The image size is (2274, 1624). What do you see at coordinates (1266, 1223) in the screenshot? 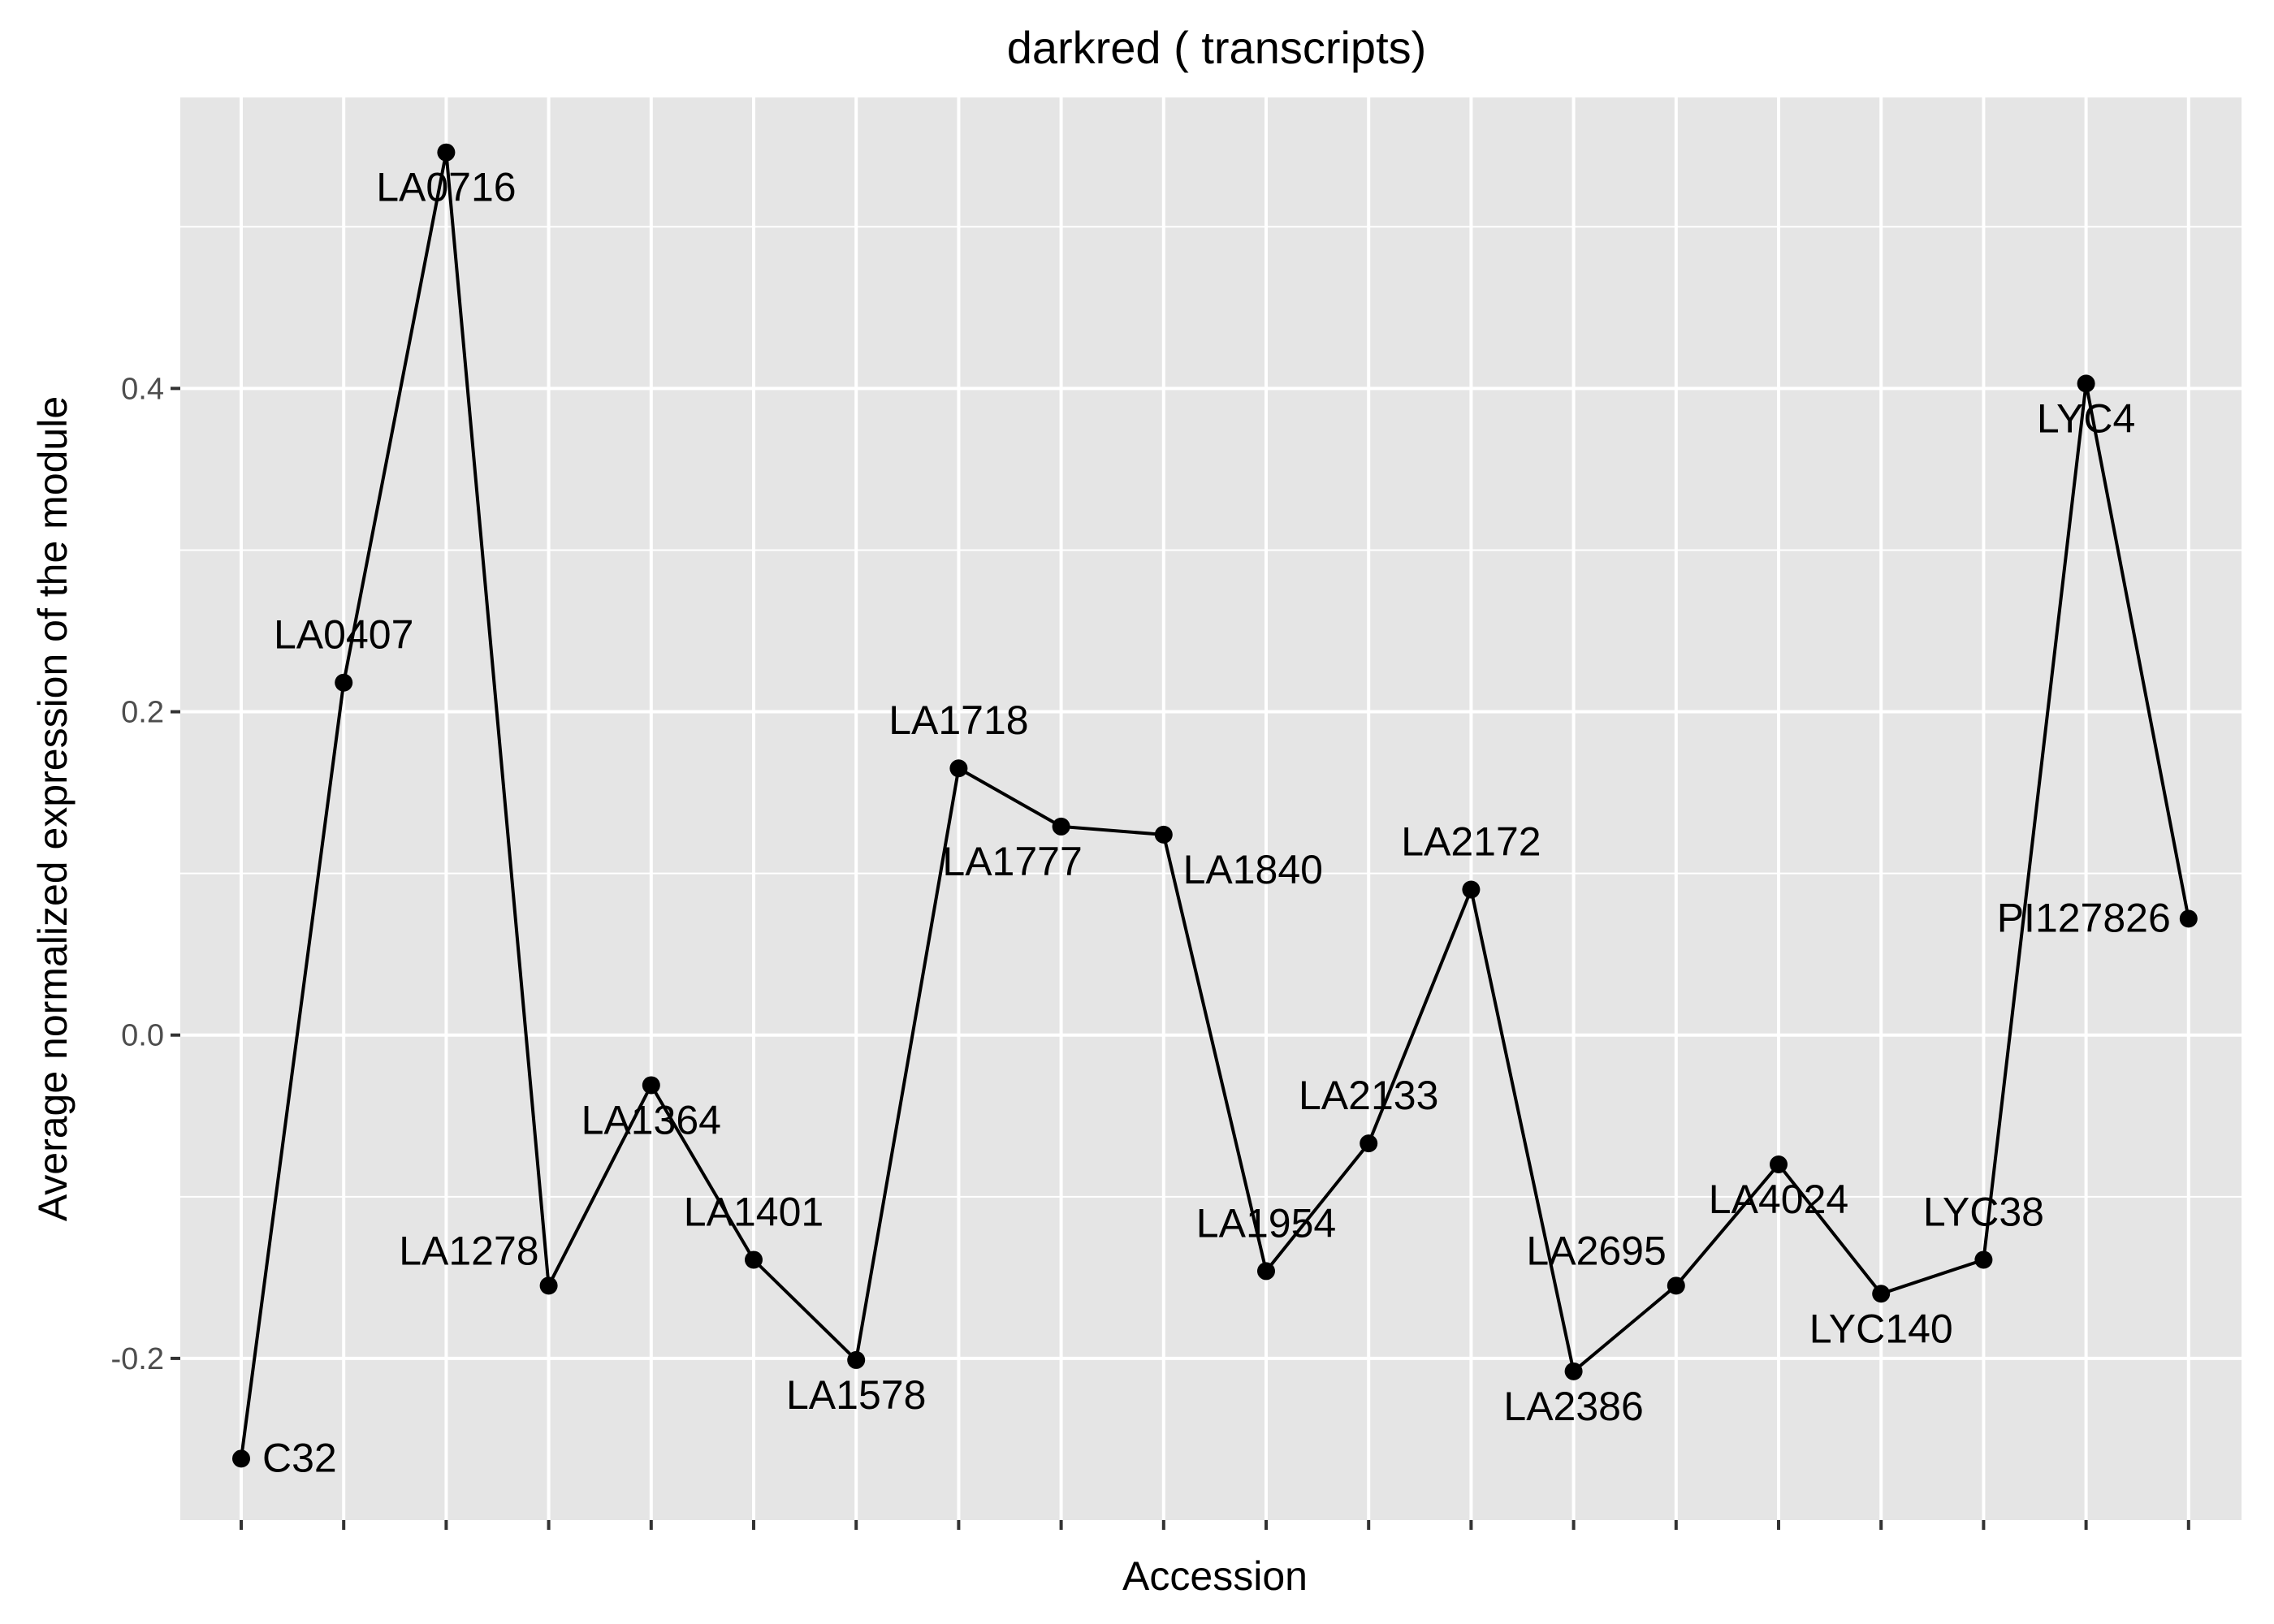
I see `point-label: LA1954` at bounding box center [1266, 1223].